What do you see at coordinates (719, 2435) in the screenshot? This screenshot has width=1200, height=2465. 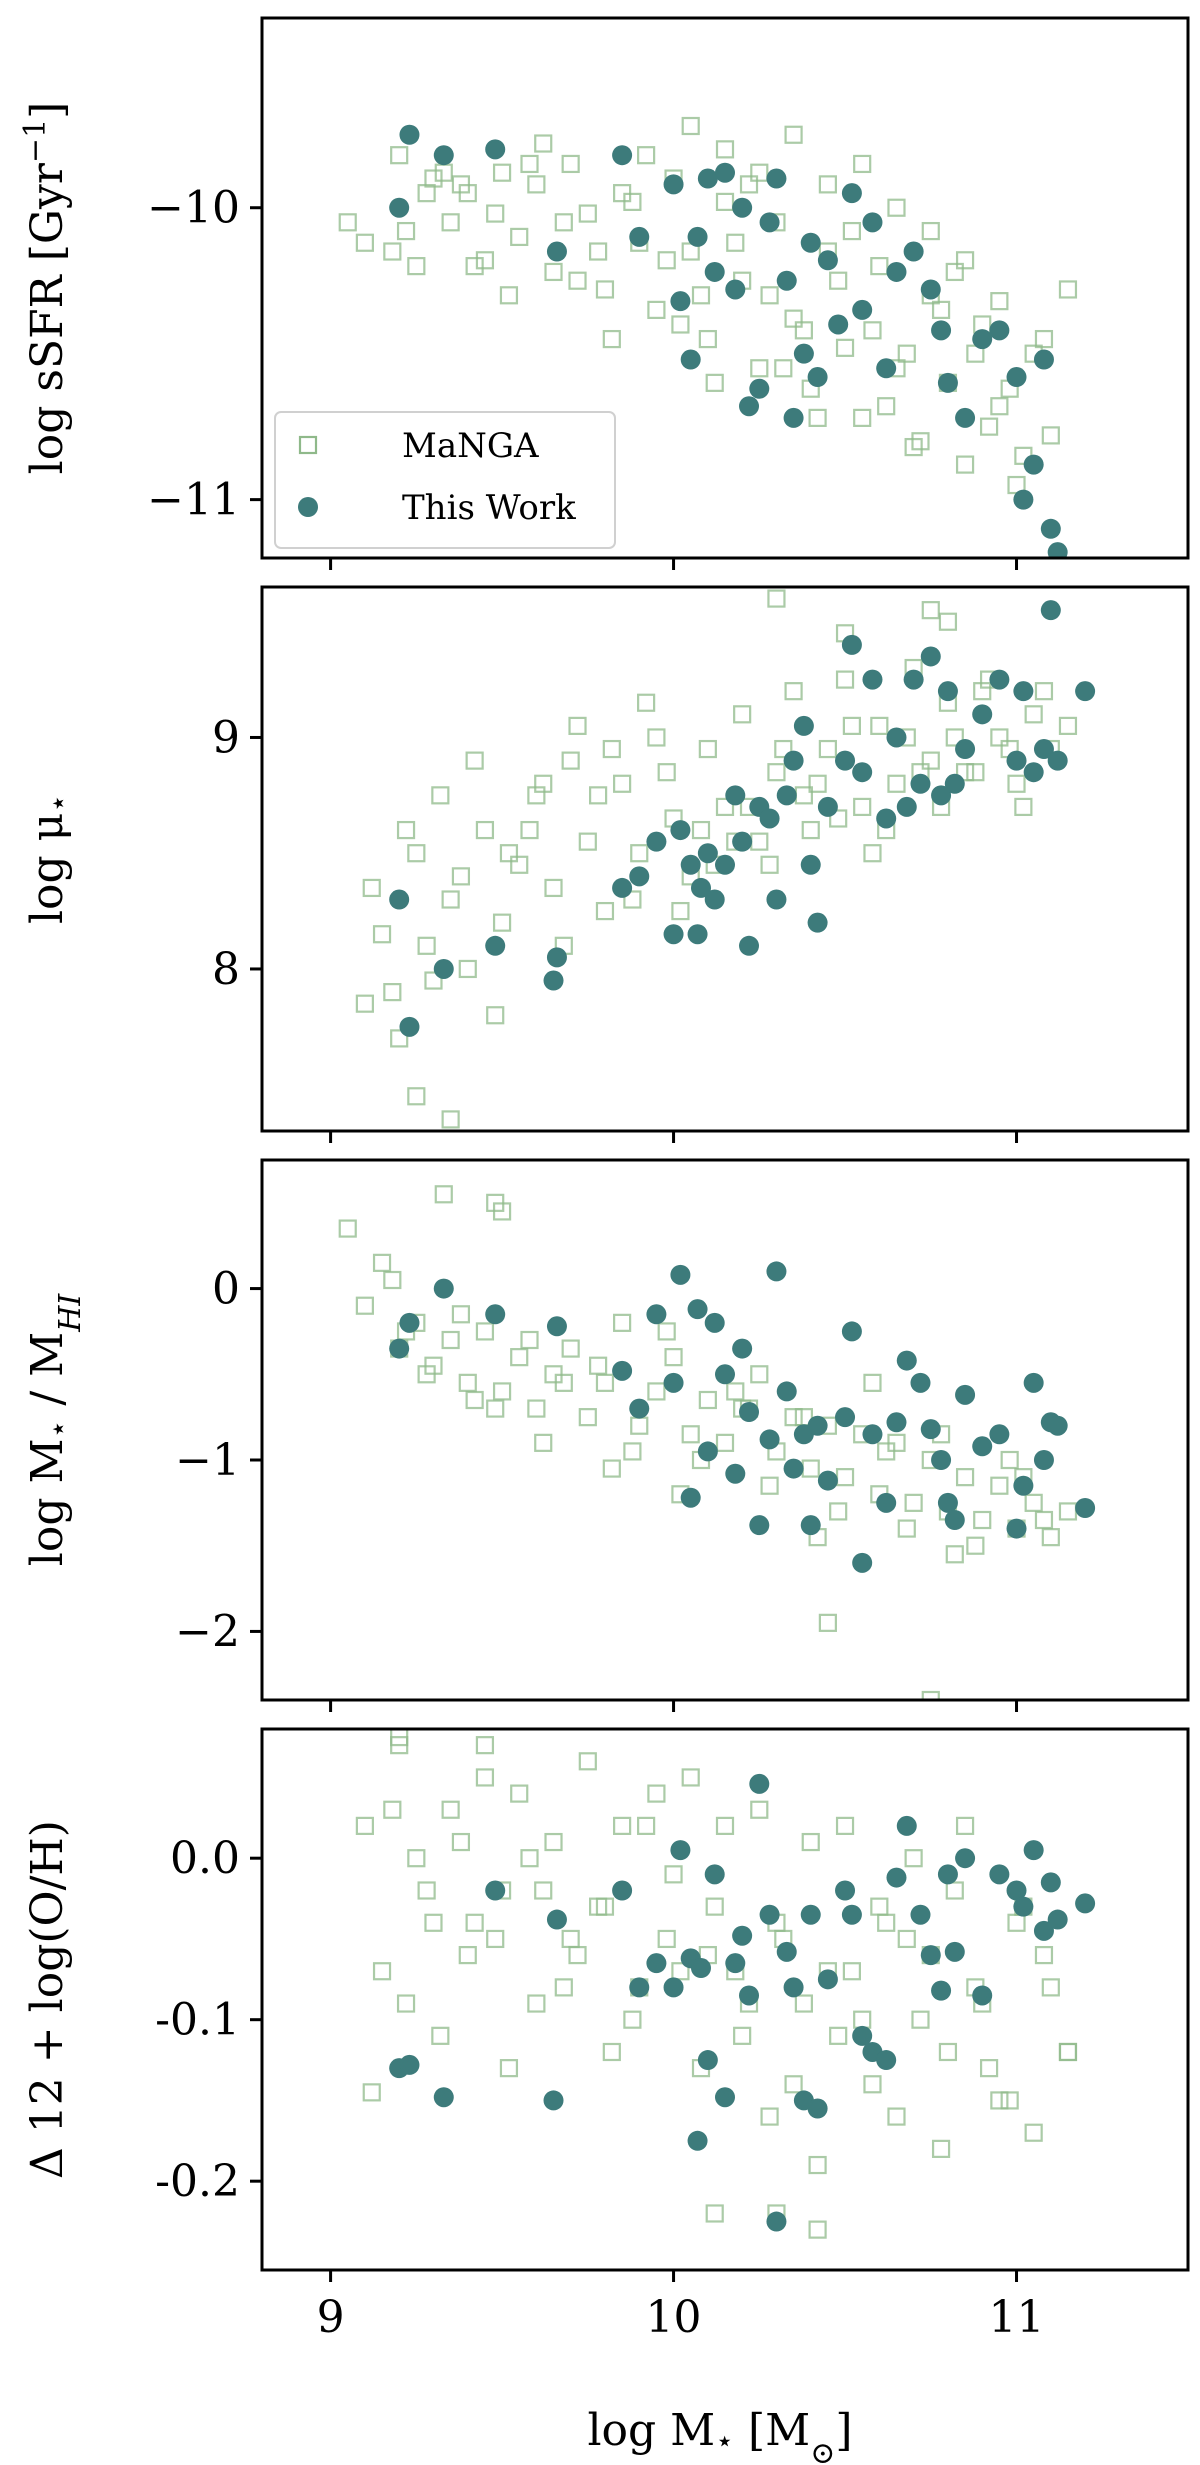 I see `x-axis-label: log M⋆ [M⊙]` at bounding box center [719, 2435].